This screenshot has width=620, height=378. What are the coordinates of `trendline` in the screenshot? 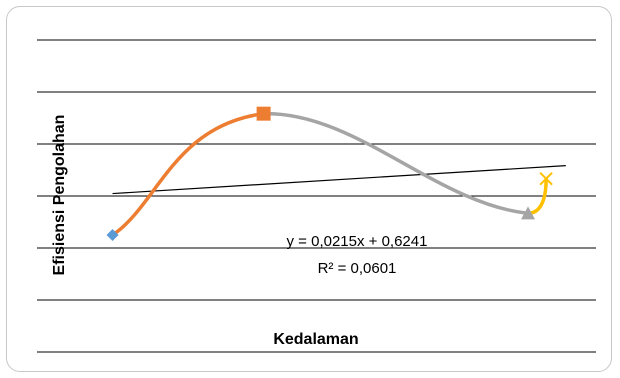 It's located at (339, 180).